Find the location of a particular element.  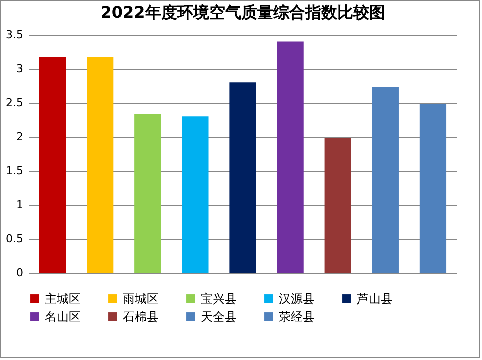

legend-label: 芦山县 is located at coordinates (375, 299).